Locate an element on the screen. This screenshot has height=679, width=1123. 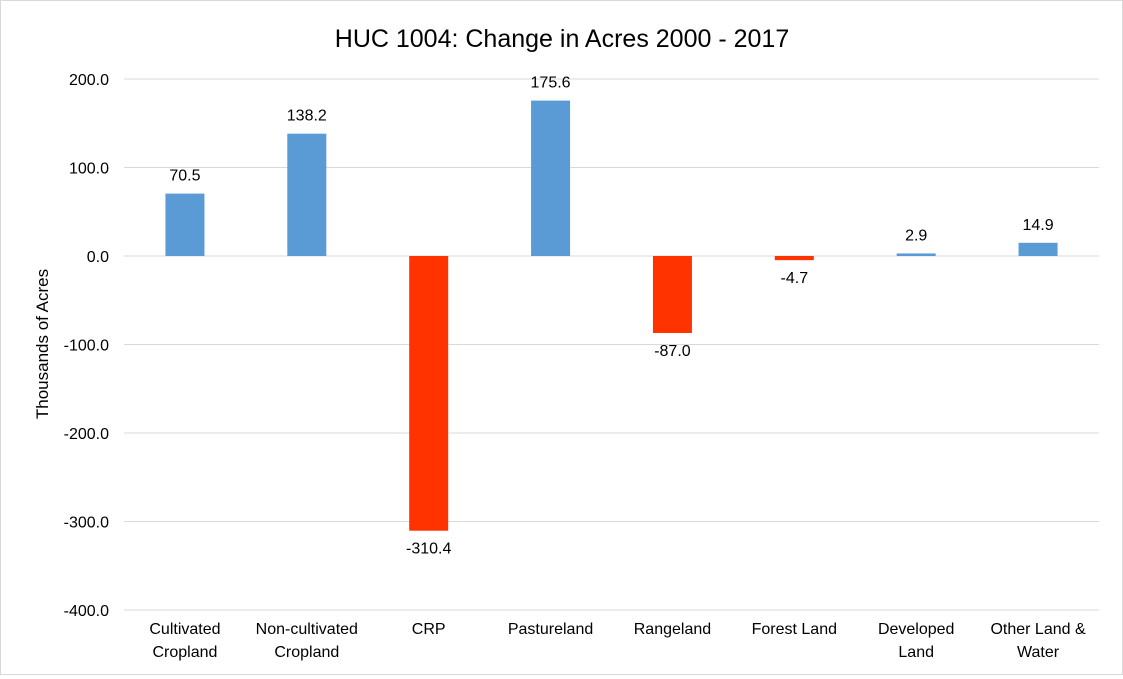
data-label: 138.2 is located at coordinates (307, 116).